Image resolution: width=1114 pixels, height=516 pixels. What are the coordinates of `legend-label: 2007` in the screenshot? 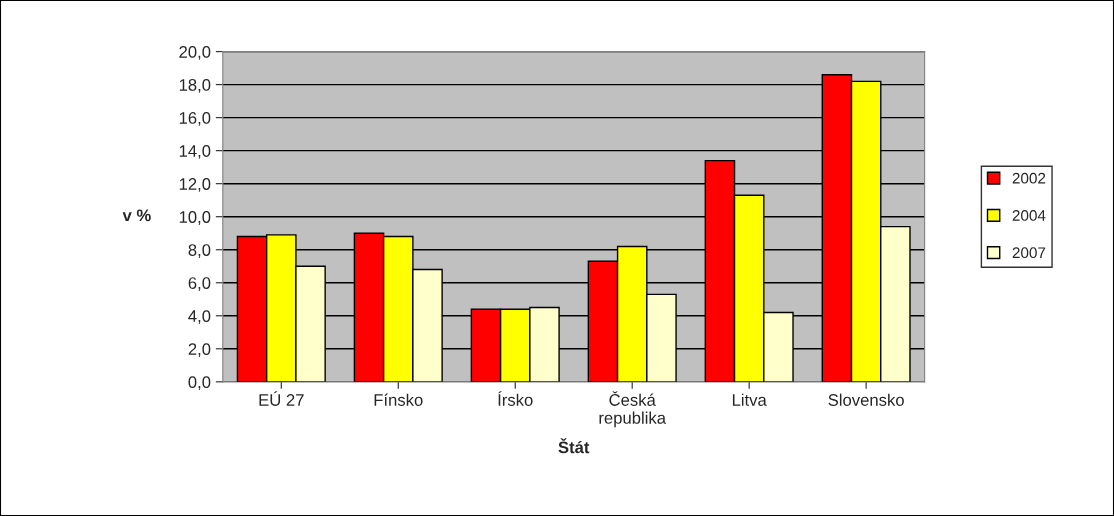 It's located at (1029, 253).